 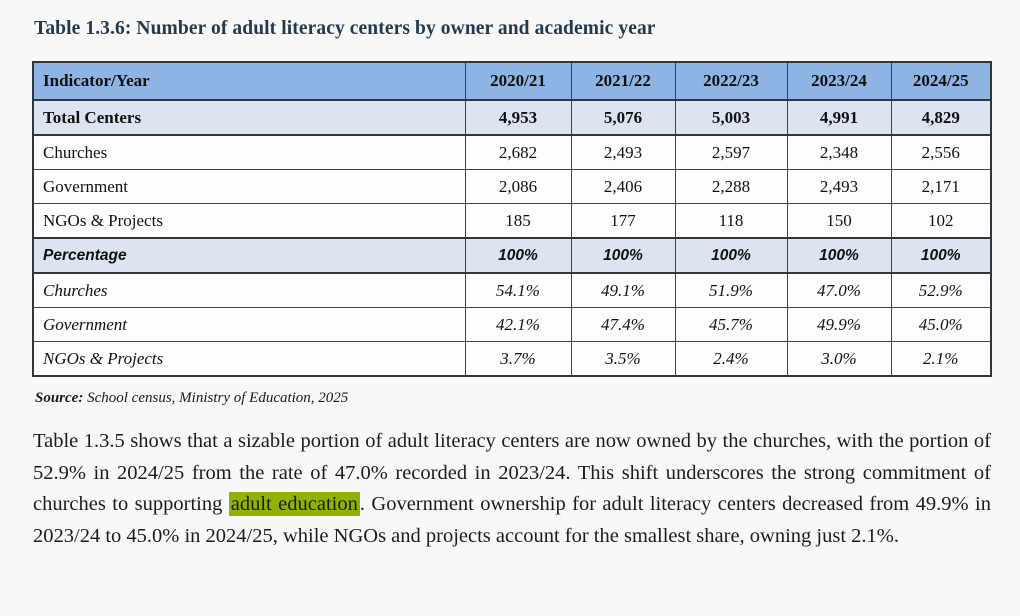 I want to click on table-row-government: Government 2,086 2,406 2,288 2,493 2,171, so click(x=512, y=186).